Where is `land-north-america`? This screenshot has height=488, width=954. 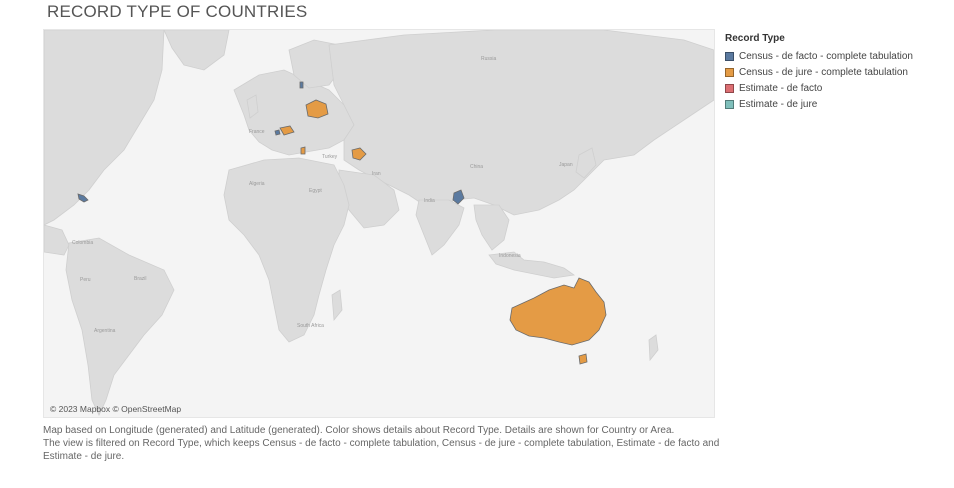
land-north-america is located at coordinates (104, 128).